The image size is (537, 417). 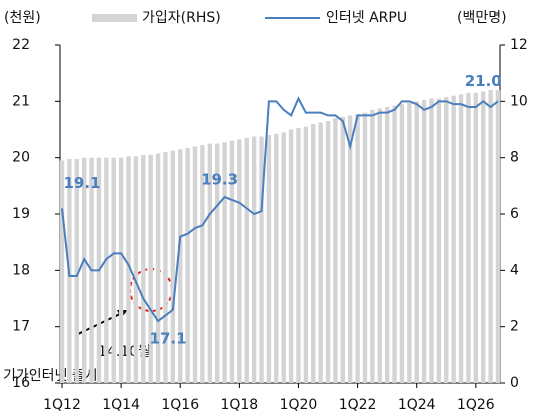 I want to click on y-tick-label: 17, so click(x=21, y=327).